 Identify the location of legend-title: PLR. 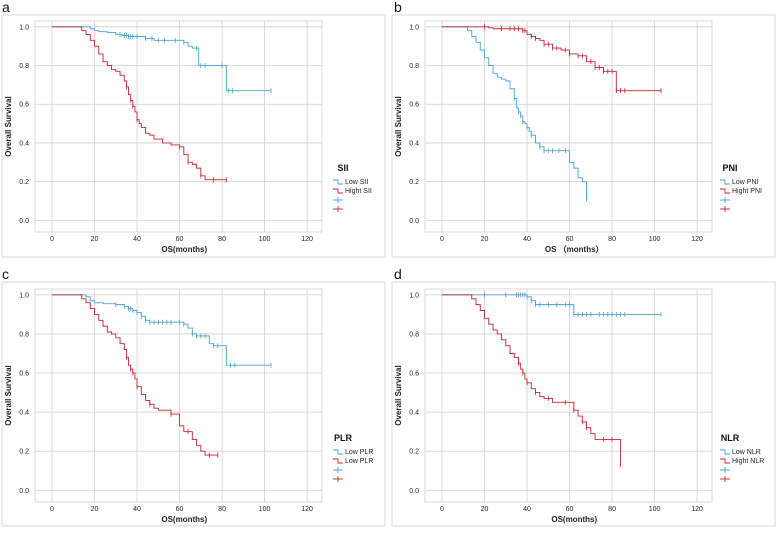
(343, 438).